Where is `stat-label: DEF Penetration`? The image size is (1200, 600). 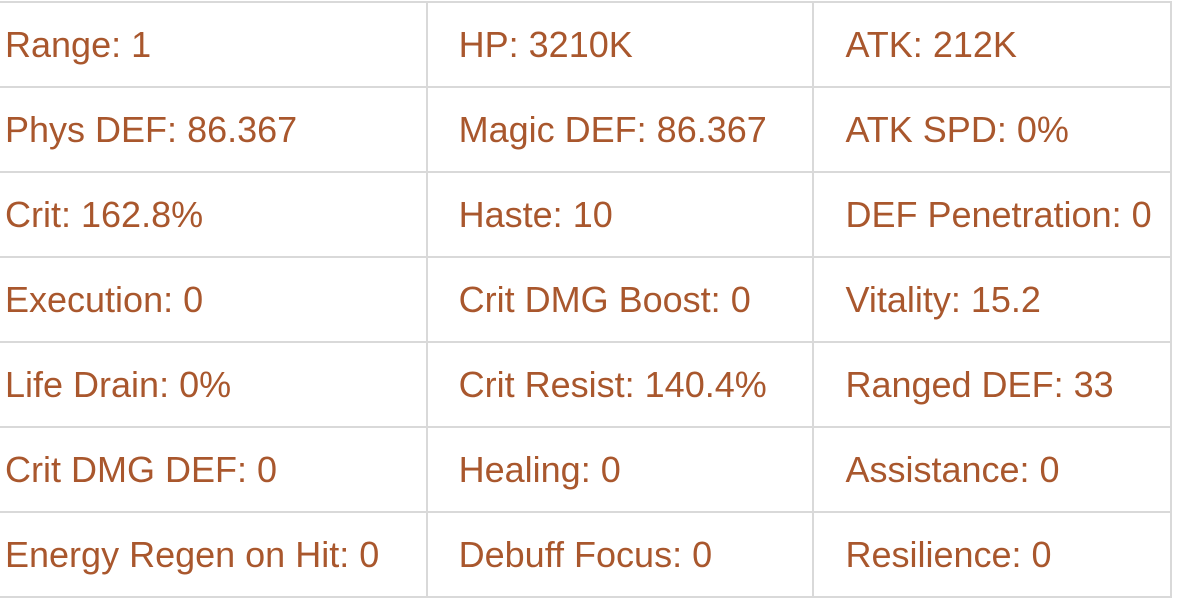 stat-label: DEF Penetration is located at coordinates (978, 214).